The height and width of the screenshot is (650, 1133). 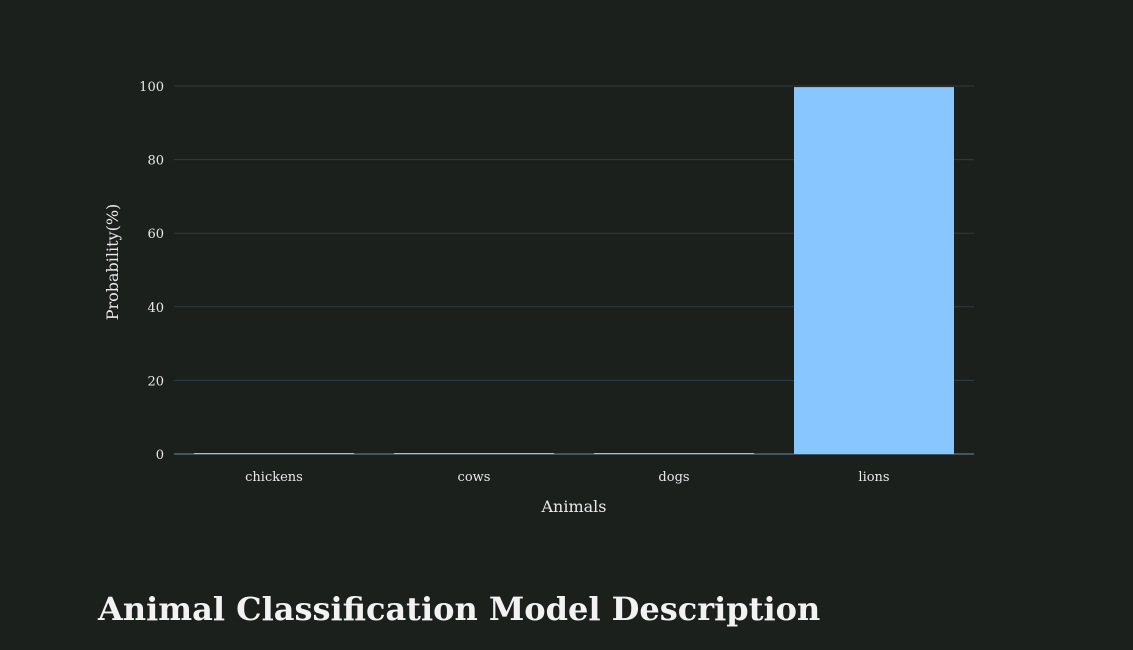 What do you see at coordinates (155, 308) in the screenshot?
I see `y-tick-label: 40` at bounding box center [155, 308].